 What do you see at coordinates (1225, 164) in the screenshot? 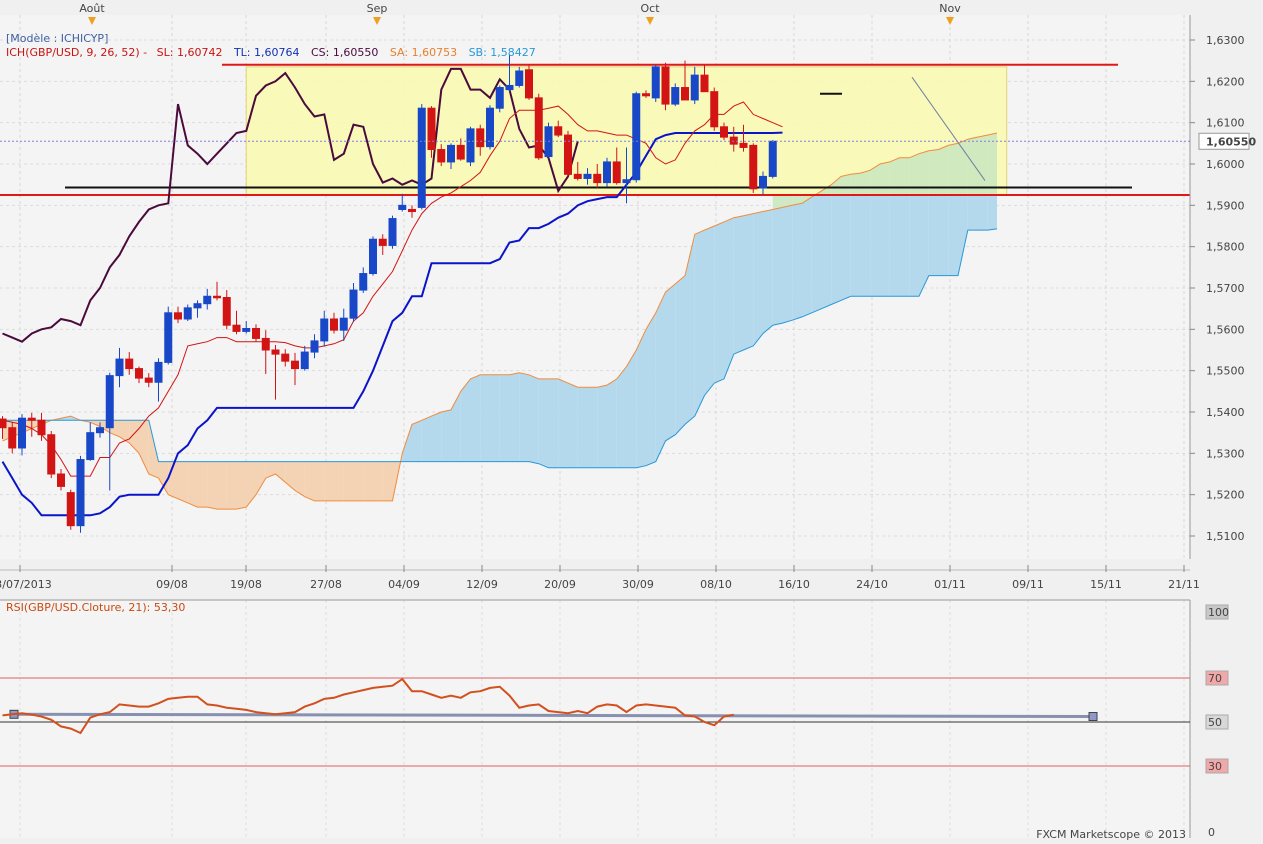
I see `price-tick-label: 1,6000` at bounding box center [1225, 164].